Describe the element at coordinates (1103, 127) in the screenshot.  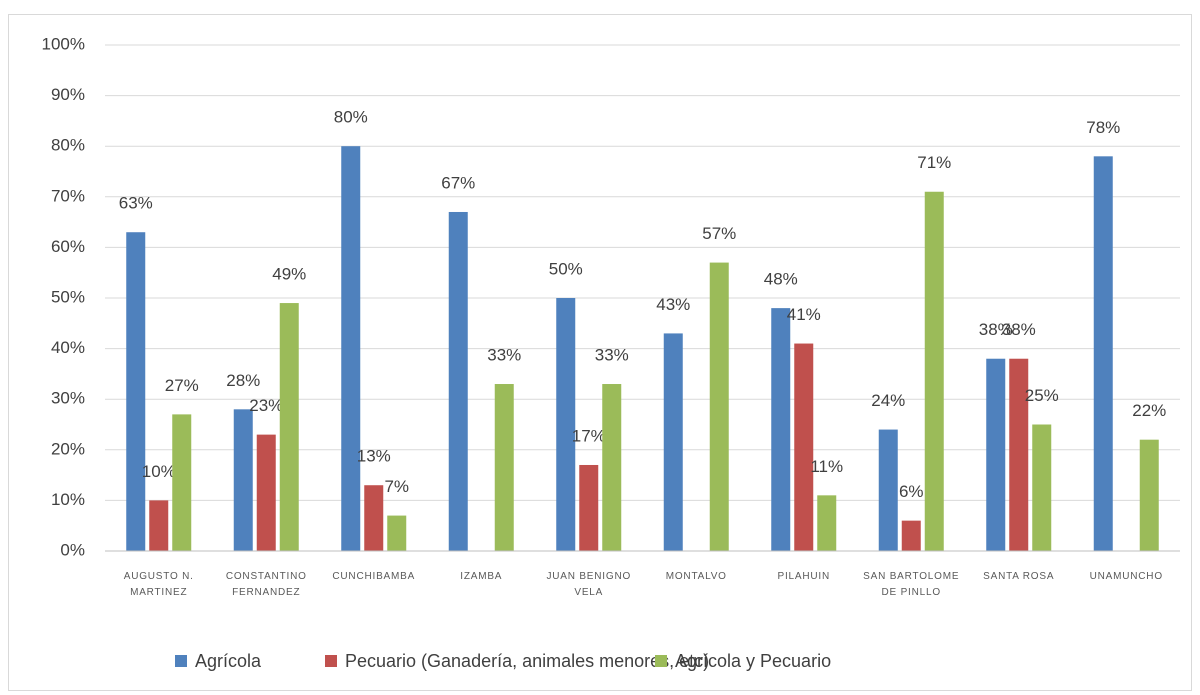
I see `data-label: 78%` at that location.